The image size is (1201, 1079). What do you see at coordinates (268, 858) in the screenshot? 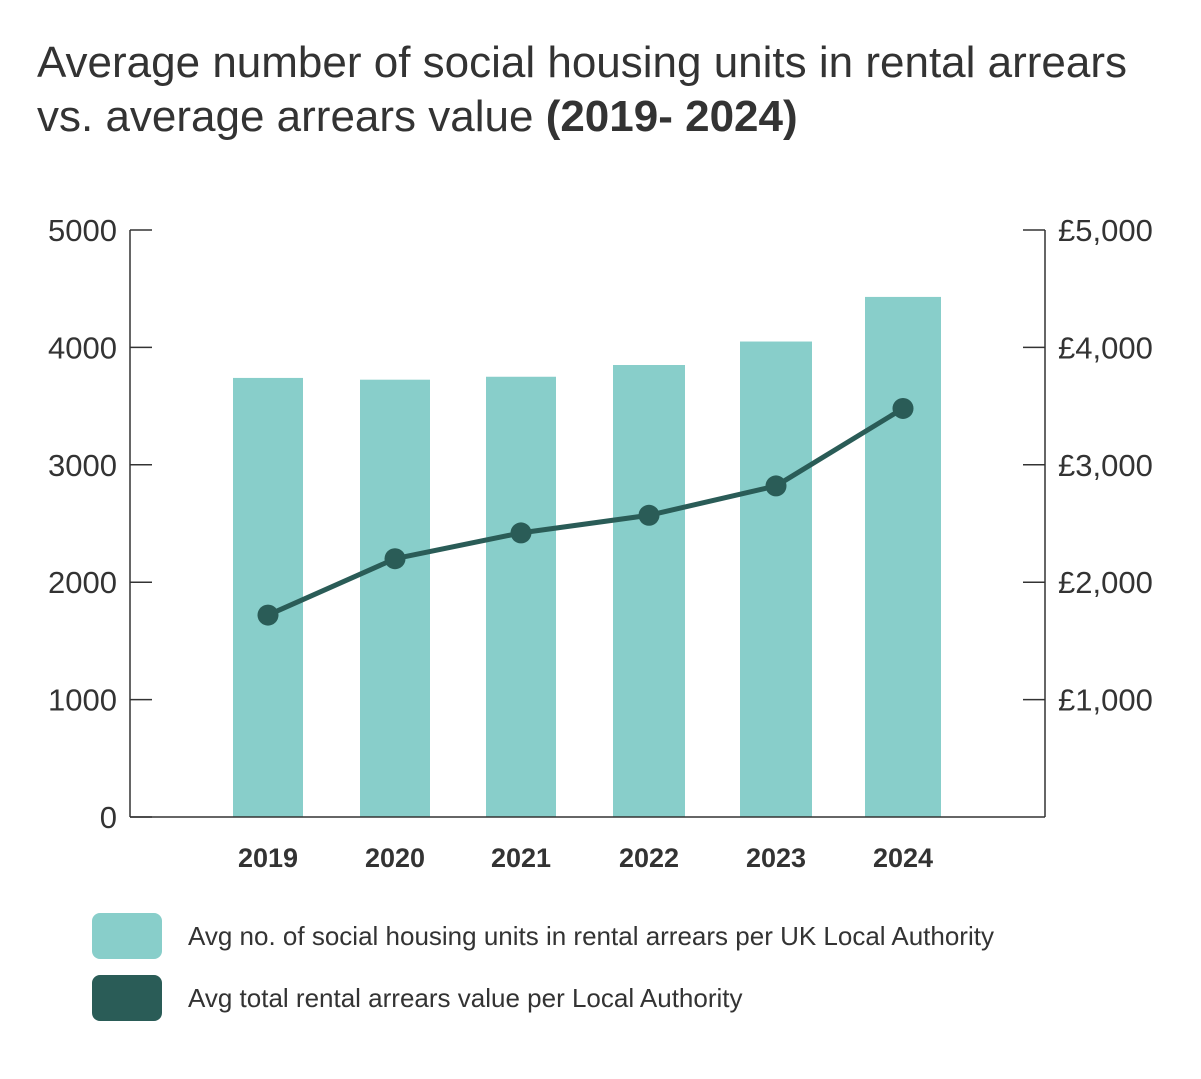
I see `x-tick-label-2019: 2019` at bounding box center [268, 858].